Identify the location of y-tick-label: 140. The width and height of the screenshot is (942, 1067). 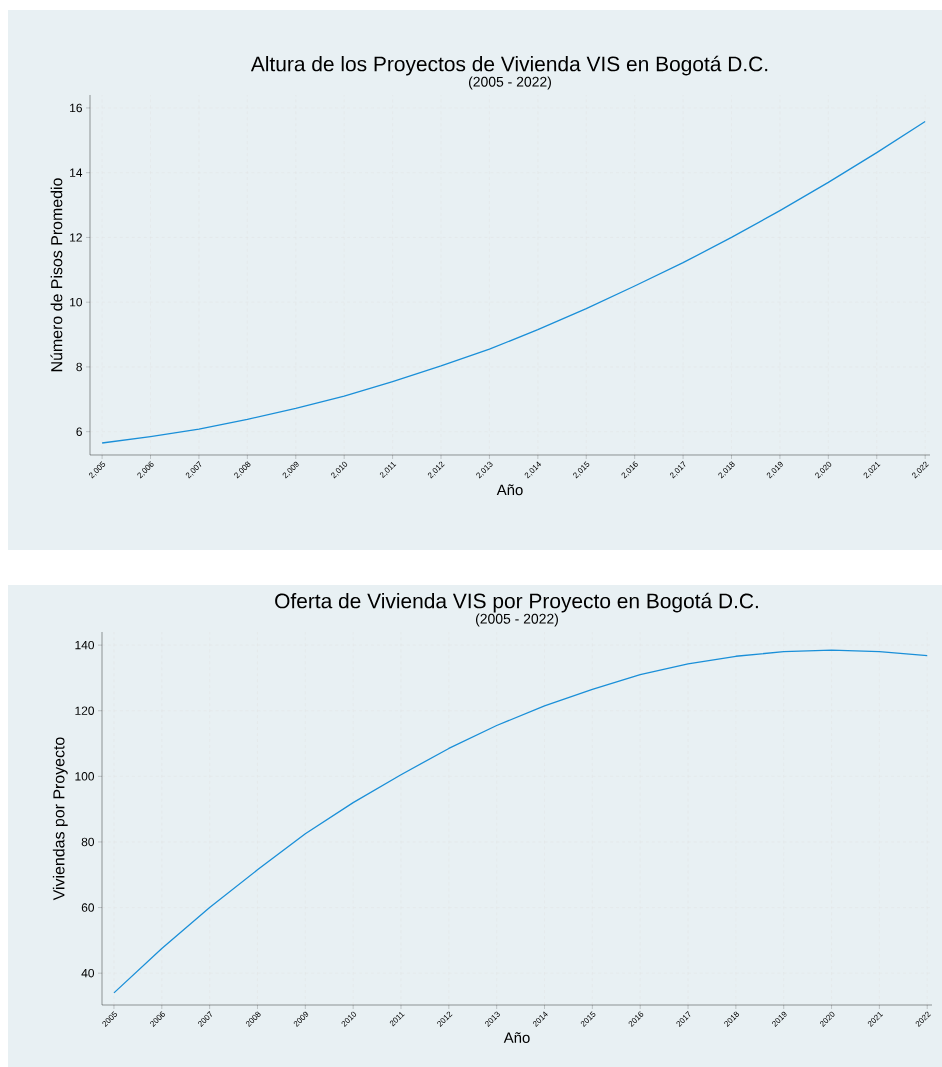
(85, 645).